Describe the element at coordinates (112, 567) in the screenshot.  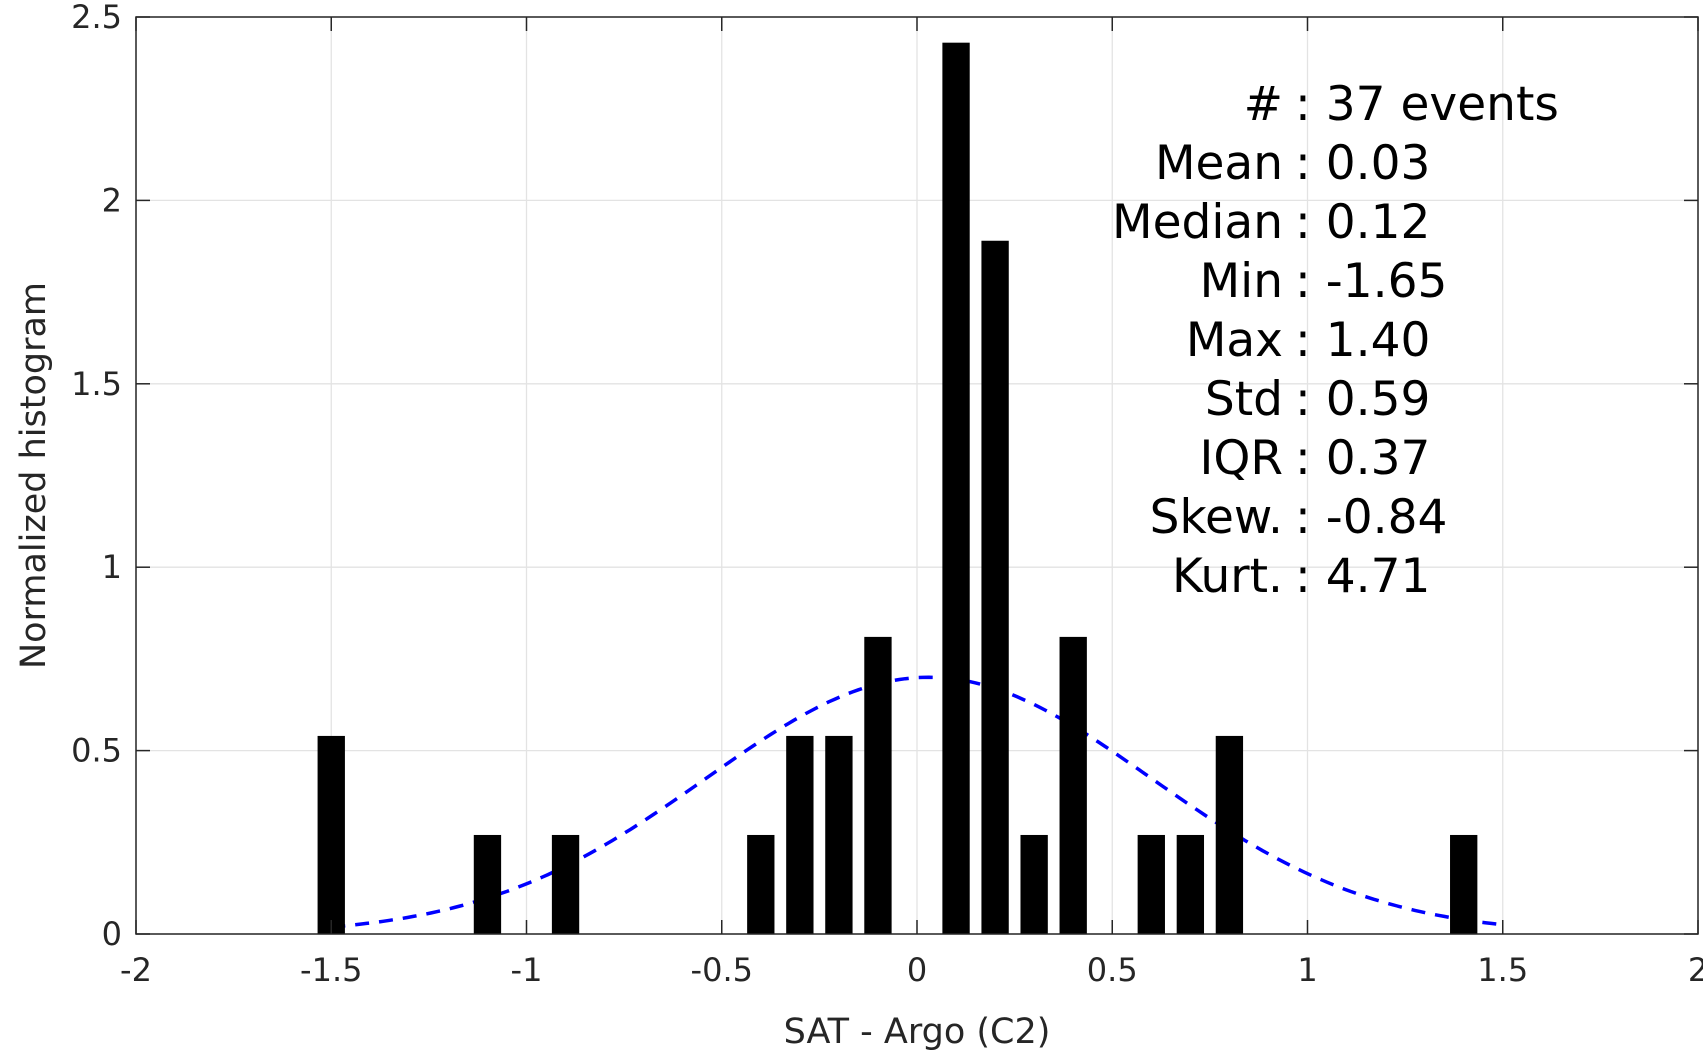
I see `y-tick-label: 1` at that location.